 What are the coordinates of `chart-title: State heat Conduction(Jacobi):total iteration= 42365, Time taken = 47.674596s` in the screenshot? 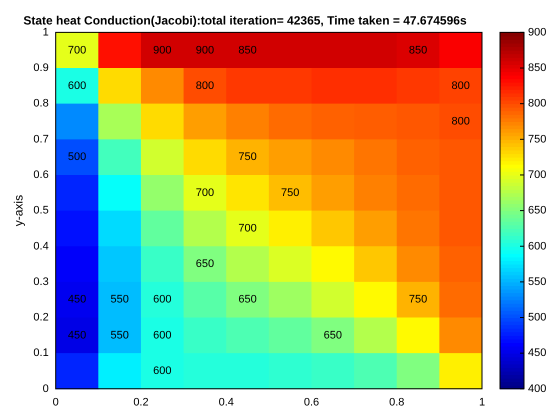 It's located at (245, 21).